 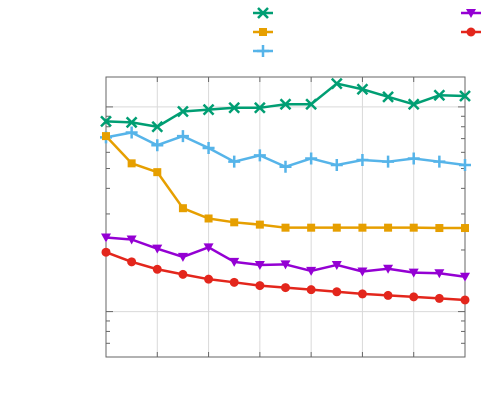 I want to click on legend, so click(x=367, y=32).